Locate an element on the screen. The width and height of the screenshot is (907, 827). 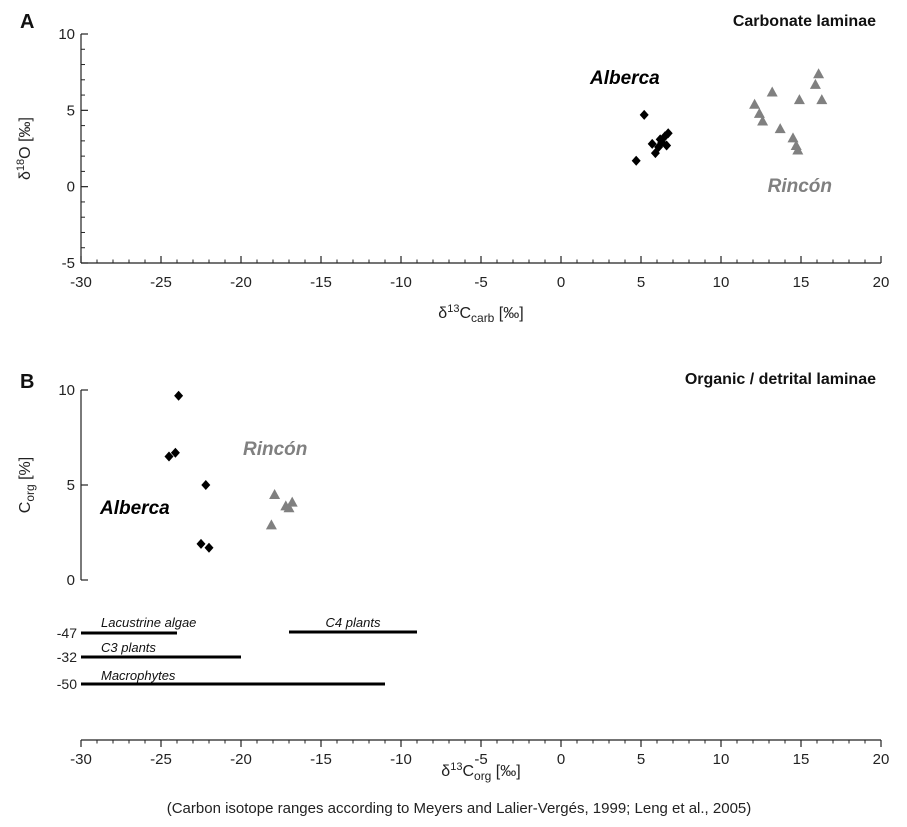
range-label: C3 plants is located at coordinates (128, 647).